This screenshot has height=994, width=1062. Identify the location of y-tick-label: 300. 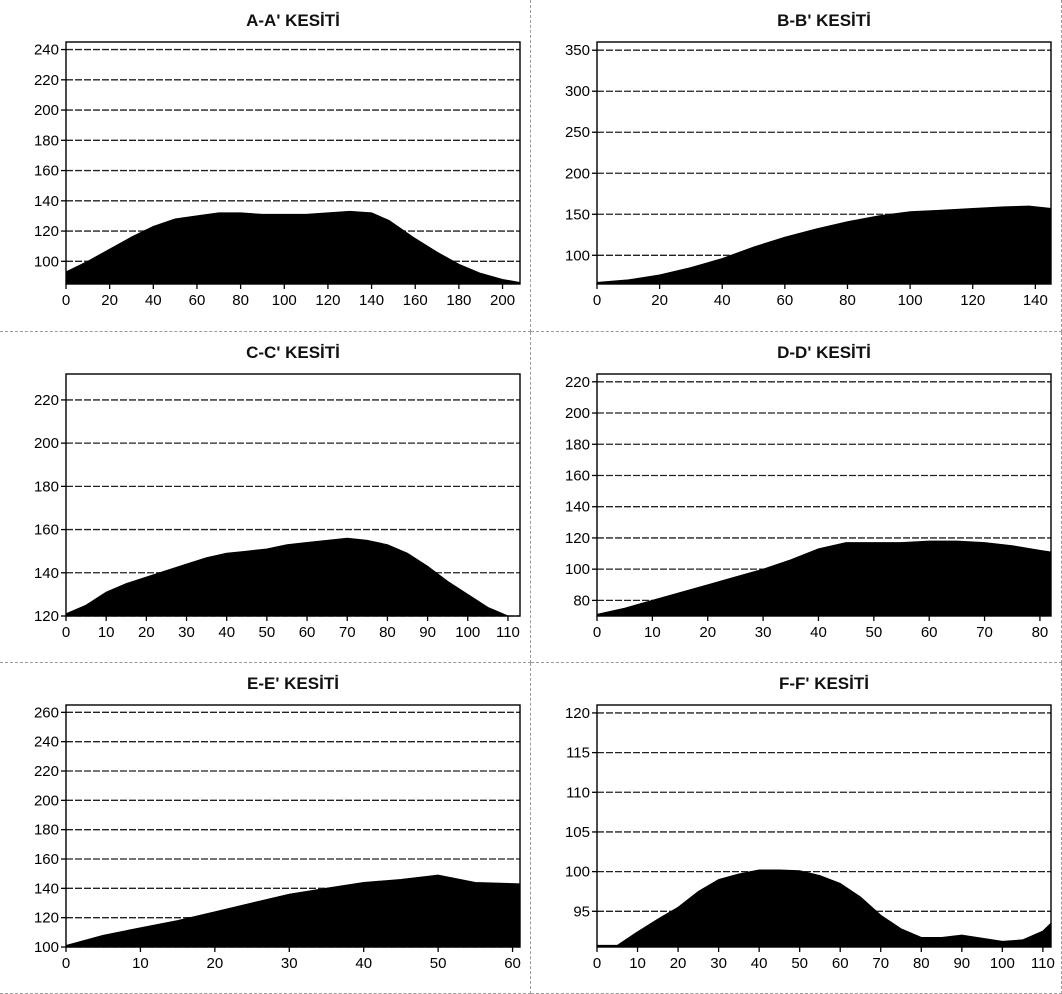
(577, 91).